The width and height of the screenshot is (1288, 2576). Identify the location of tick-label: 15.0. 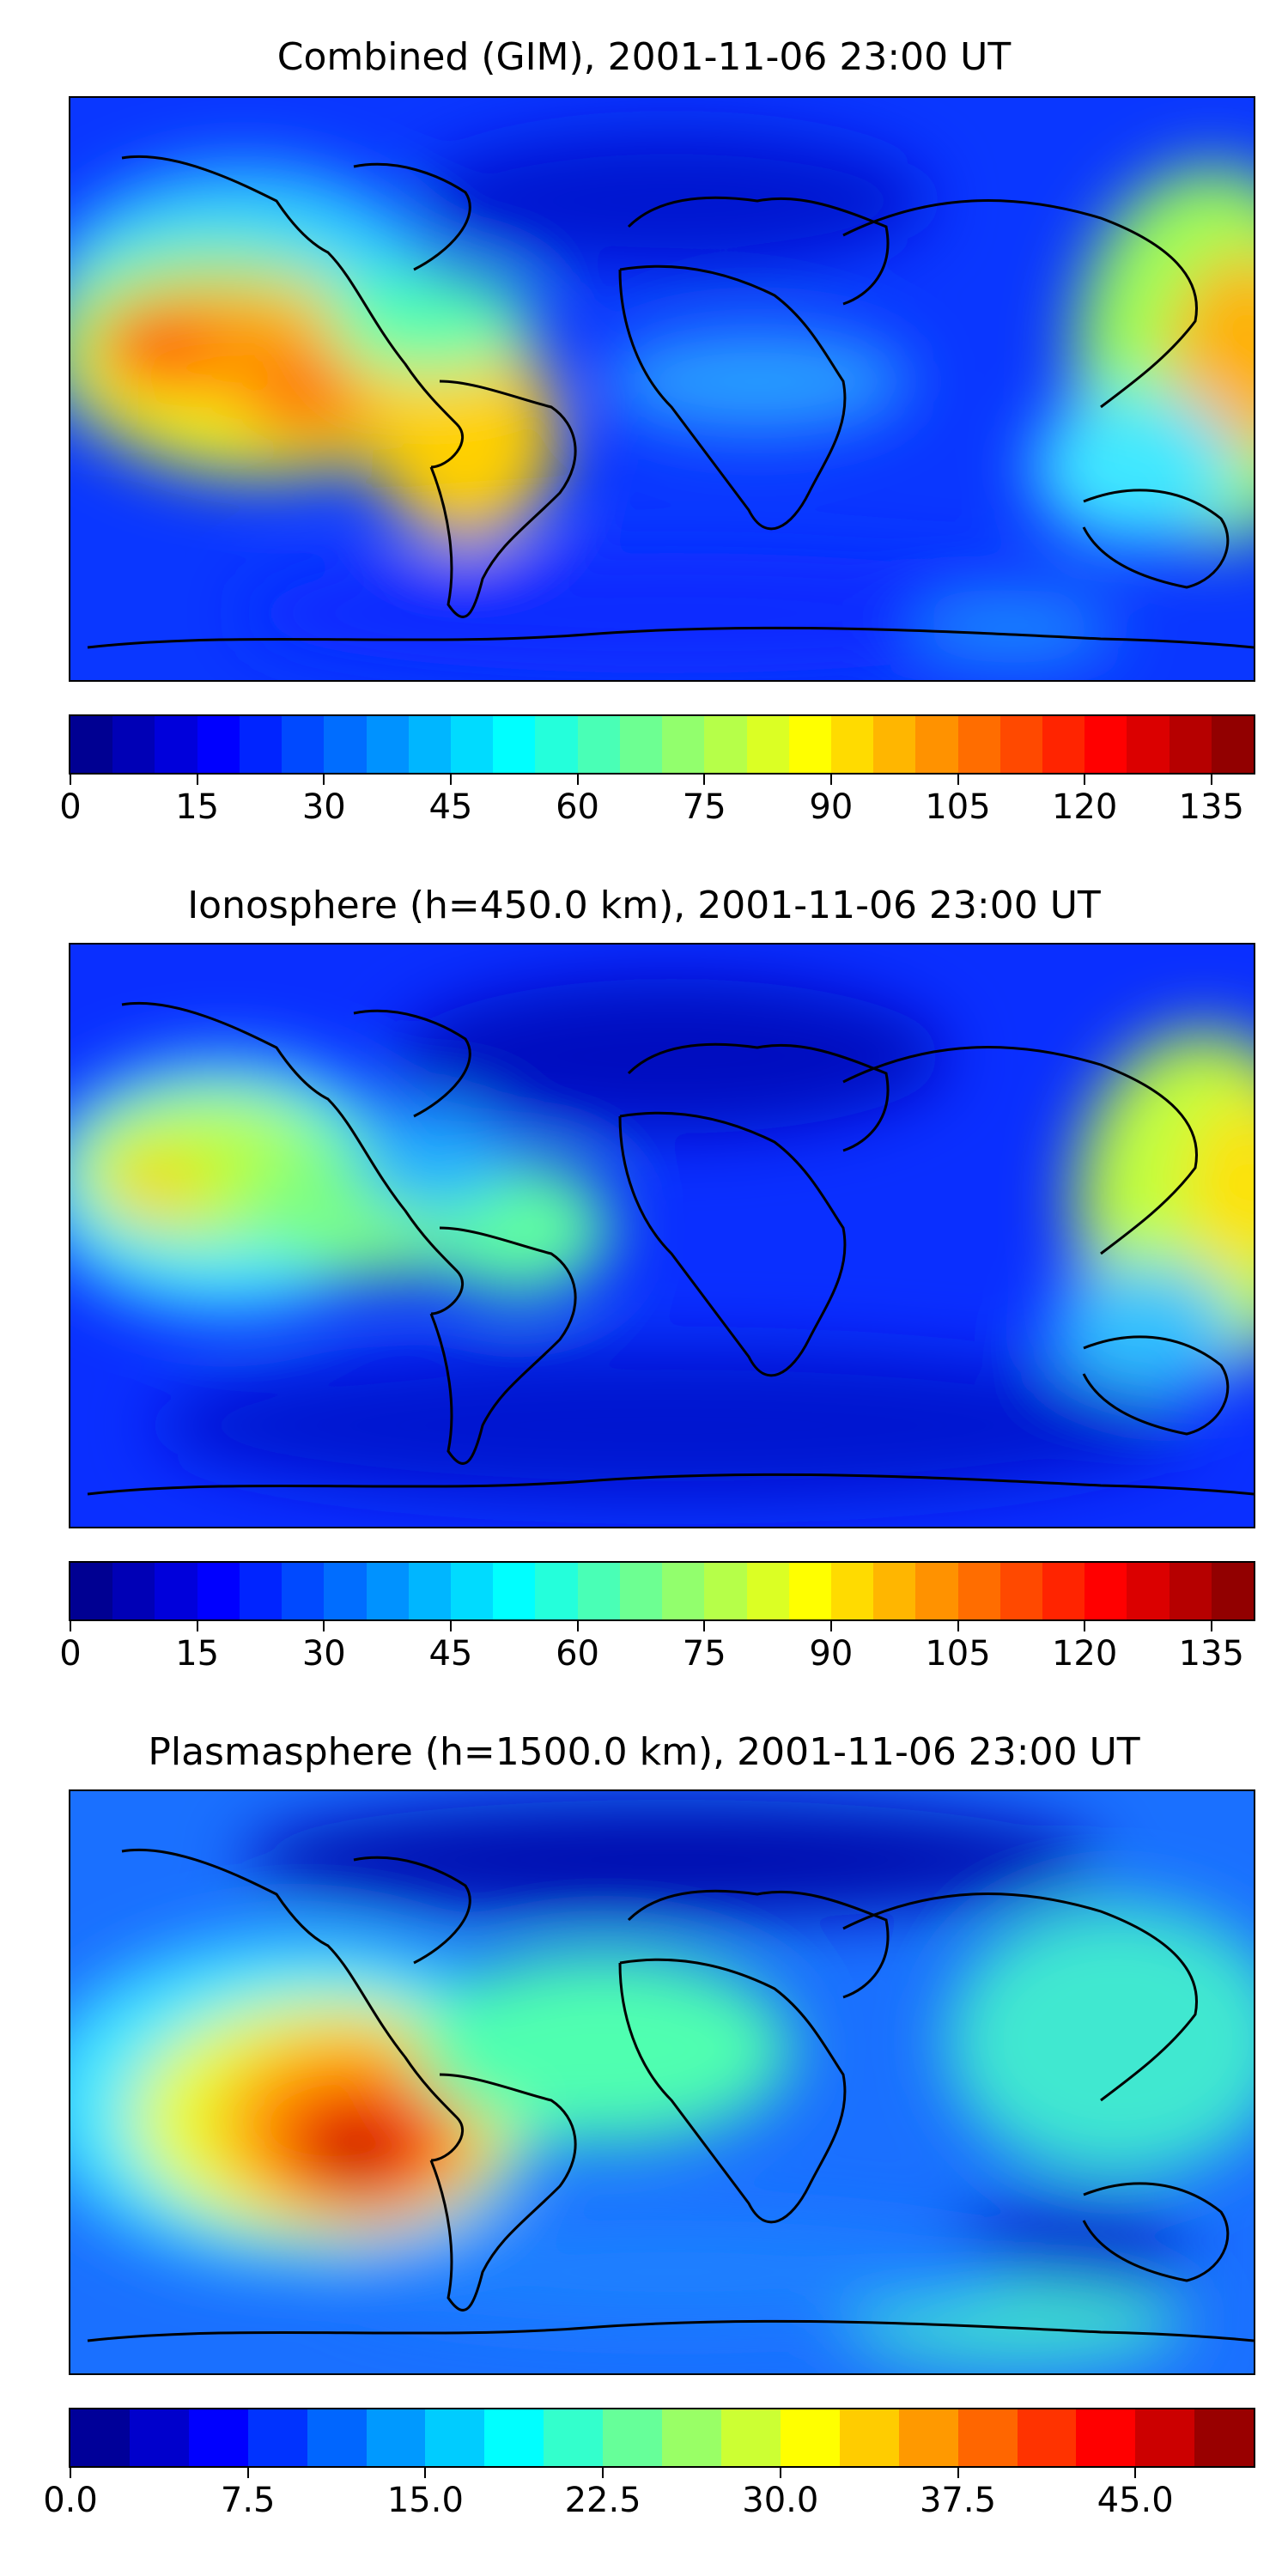
(425, 2500).